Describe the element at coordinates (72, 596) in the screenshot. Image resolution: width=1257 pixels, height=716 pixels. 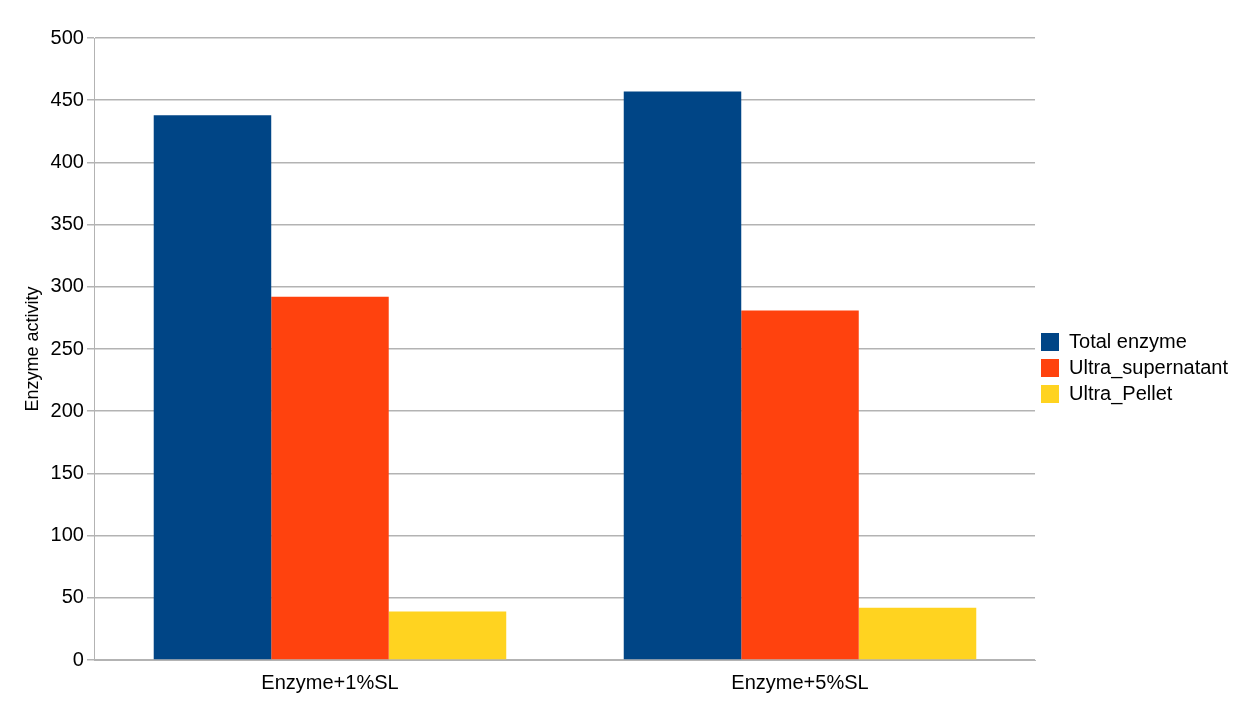
I see `y-tick-label: 50` at that location.